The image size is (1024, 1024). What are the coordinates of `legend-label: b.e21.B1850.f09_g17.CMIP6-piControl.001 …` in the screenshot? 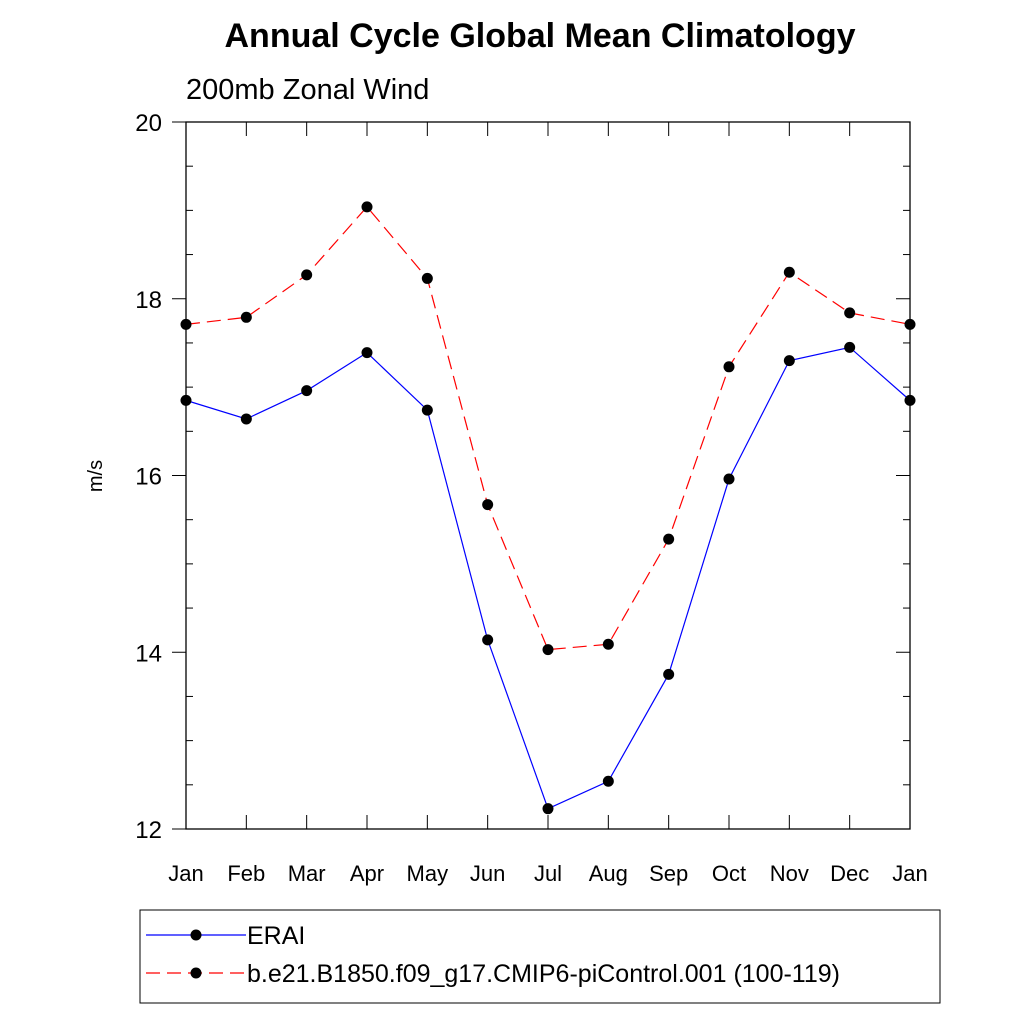 It's located at (543, 974).